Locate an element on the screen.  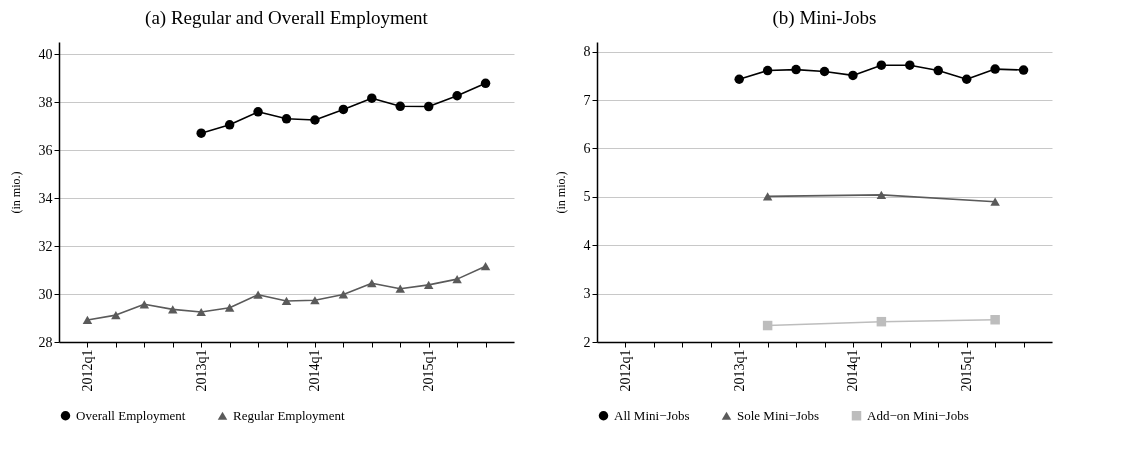
y-tick-label: 6 is located at coordinates (587, 148).